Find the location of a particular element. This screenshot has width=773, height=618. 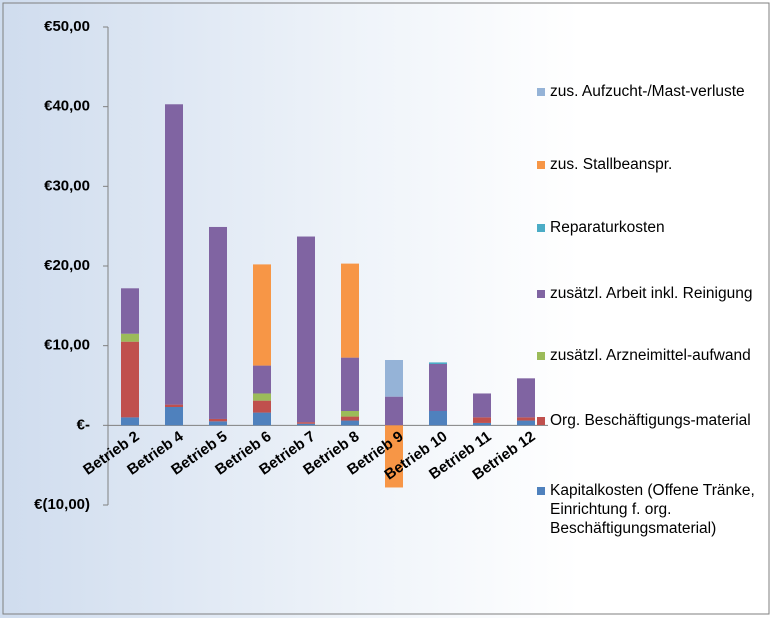

y-tick-label: €30,00 is located at coordinates (67, 185).